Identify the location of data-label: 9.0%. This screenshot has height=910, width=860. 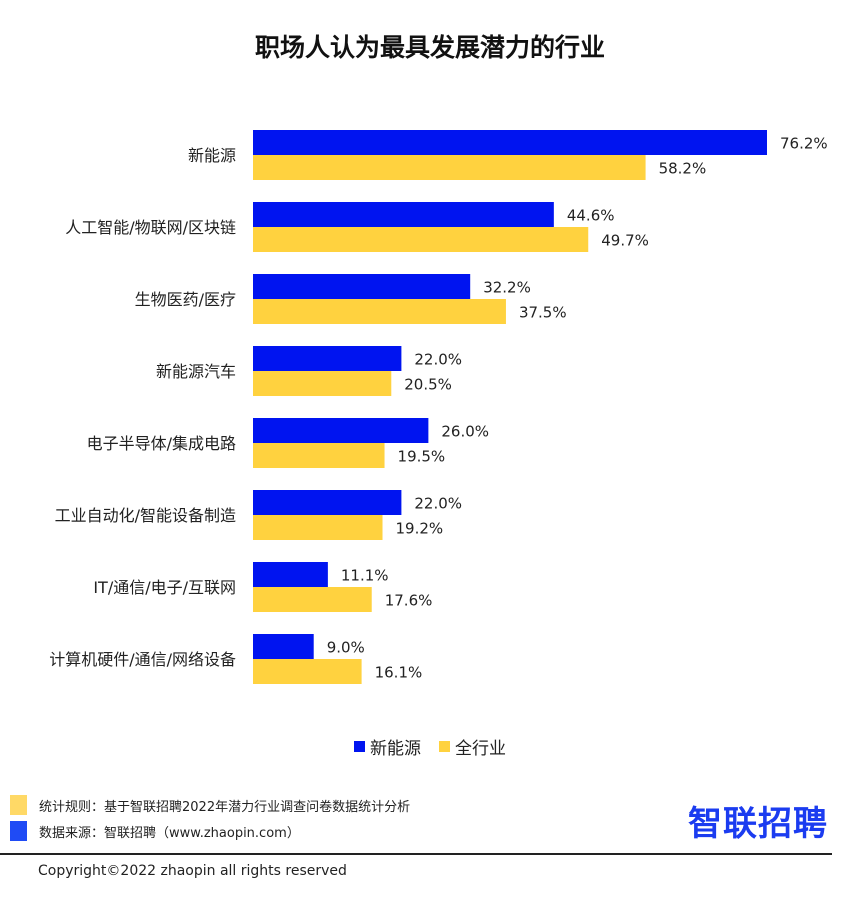
(346, 648).